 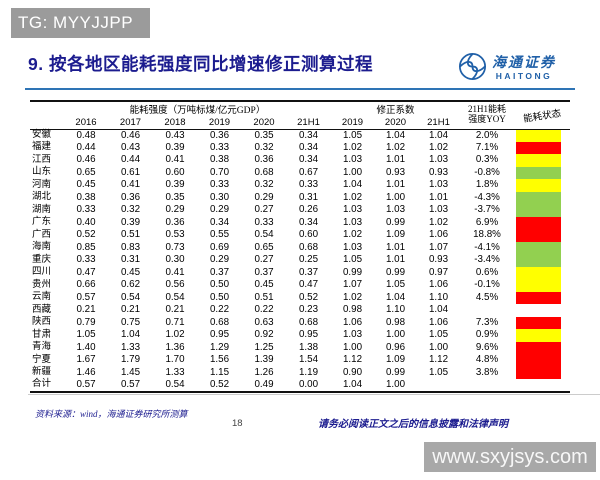 I want to click on region-label: 西藏, so click(x=42, y=309).